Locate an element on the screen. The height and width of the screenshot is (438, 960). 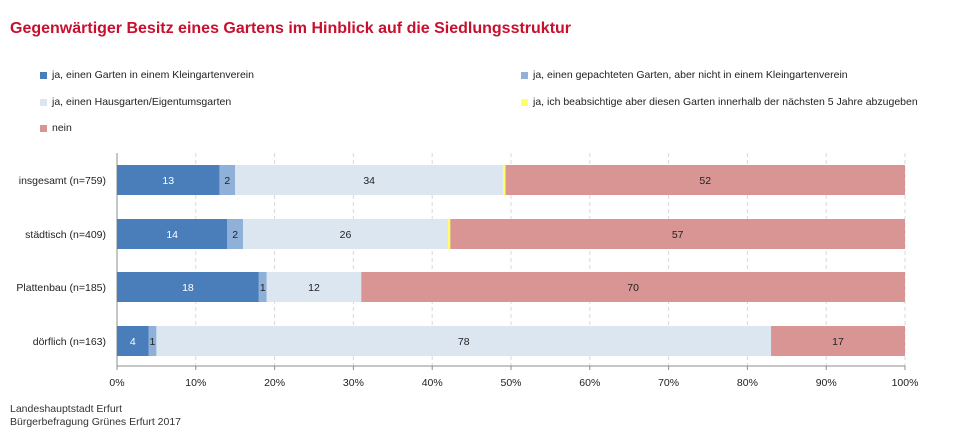
x-axis-ticks: 0% 10% 20% 30% 40% 50% 60% 70% 80% 90% 100% is located at coordinates (514, 377).